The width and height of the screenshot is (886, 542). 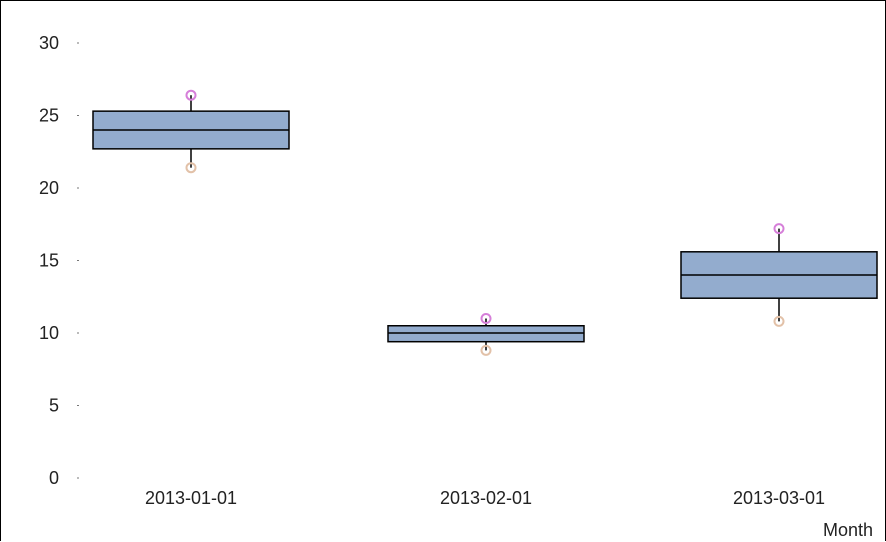 What do you see at coordinates (54, 478) in the screenshot?
I see `y-tick-label: 0` at bounding box center [54, 478].